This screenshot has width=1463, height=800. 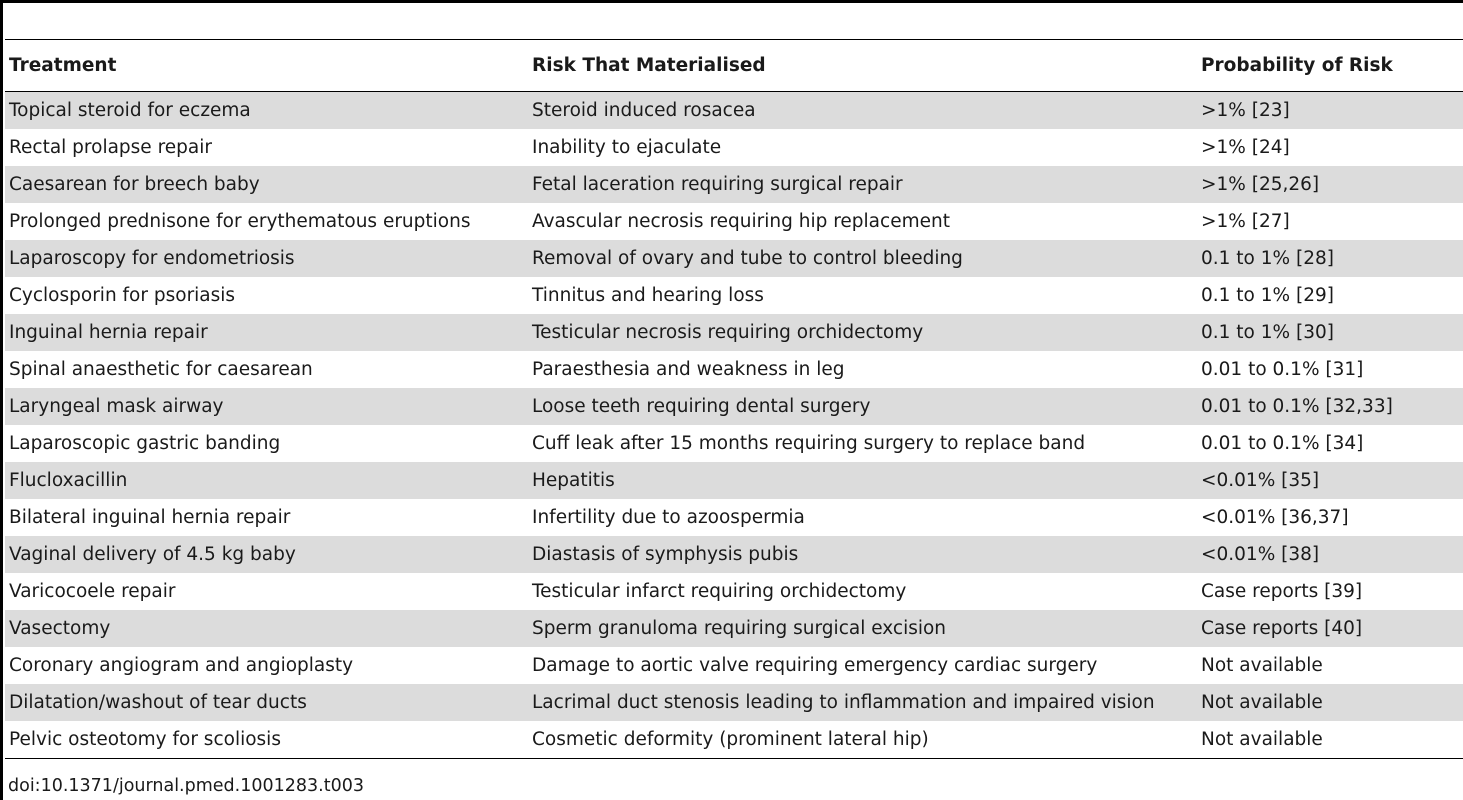 What do you see at coordinates (266, 554) in the screenshot?
I see `treatment-cell: Vaginal delivery of 4.5 kg baby` at bounding box center [266, 554].